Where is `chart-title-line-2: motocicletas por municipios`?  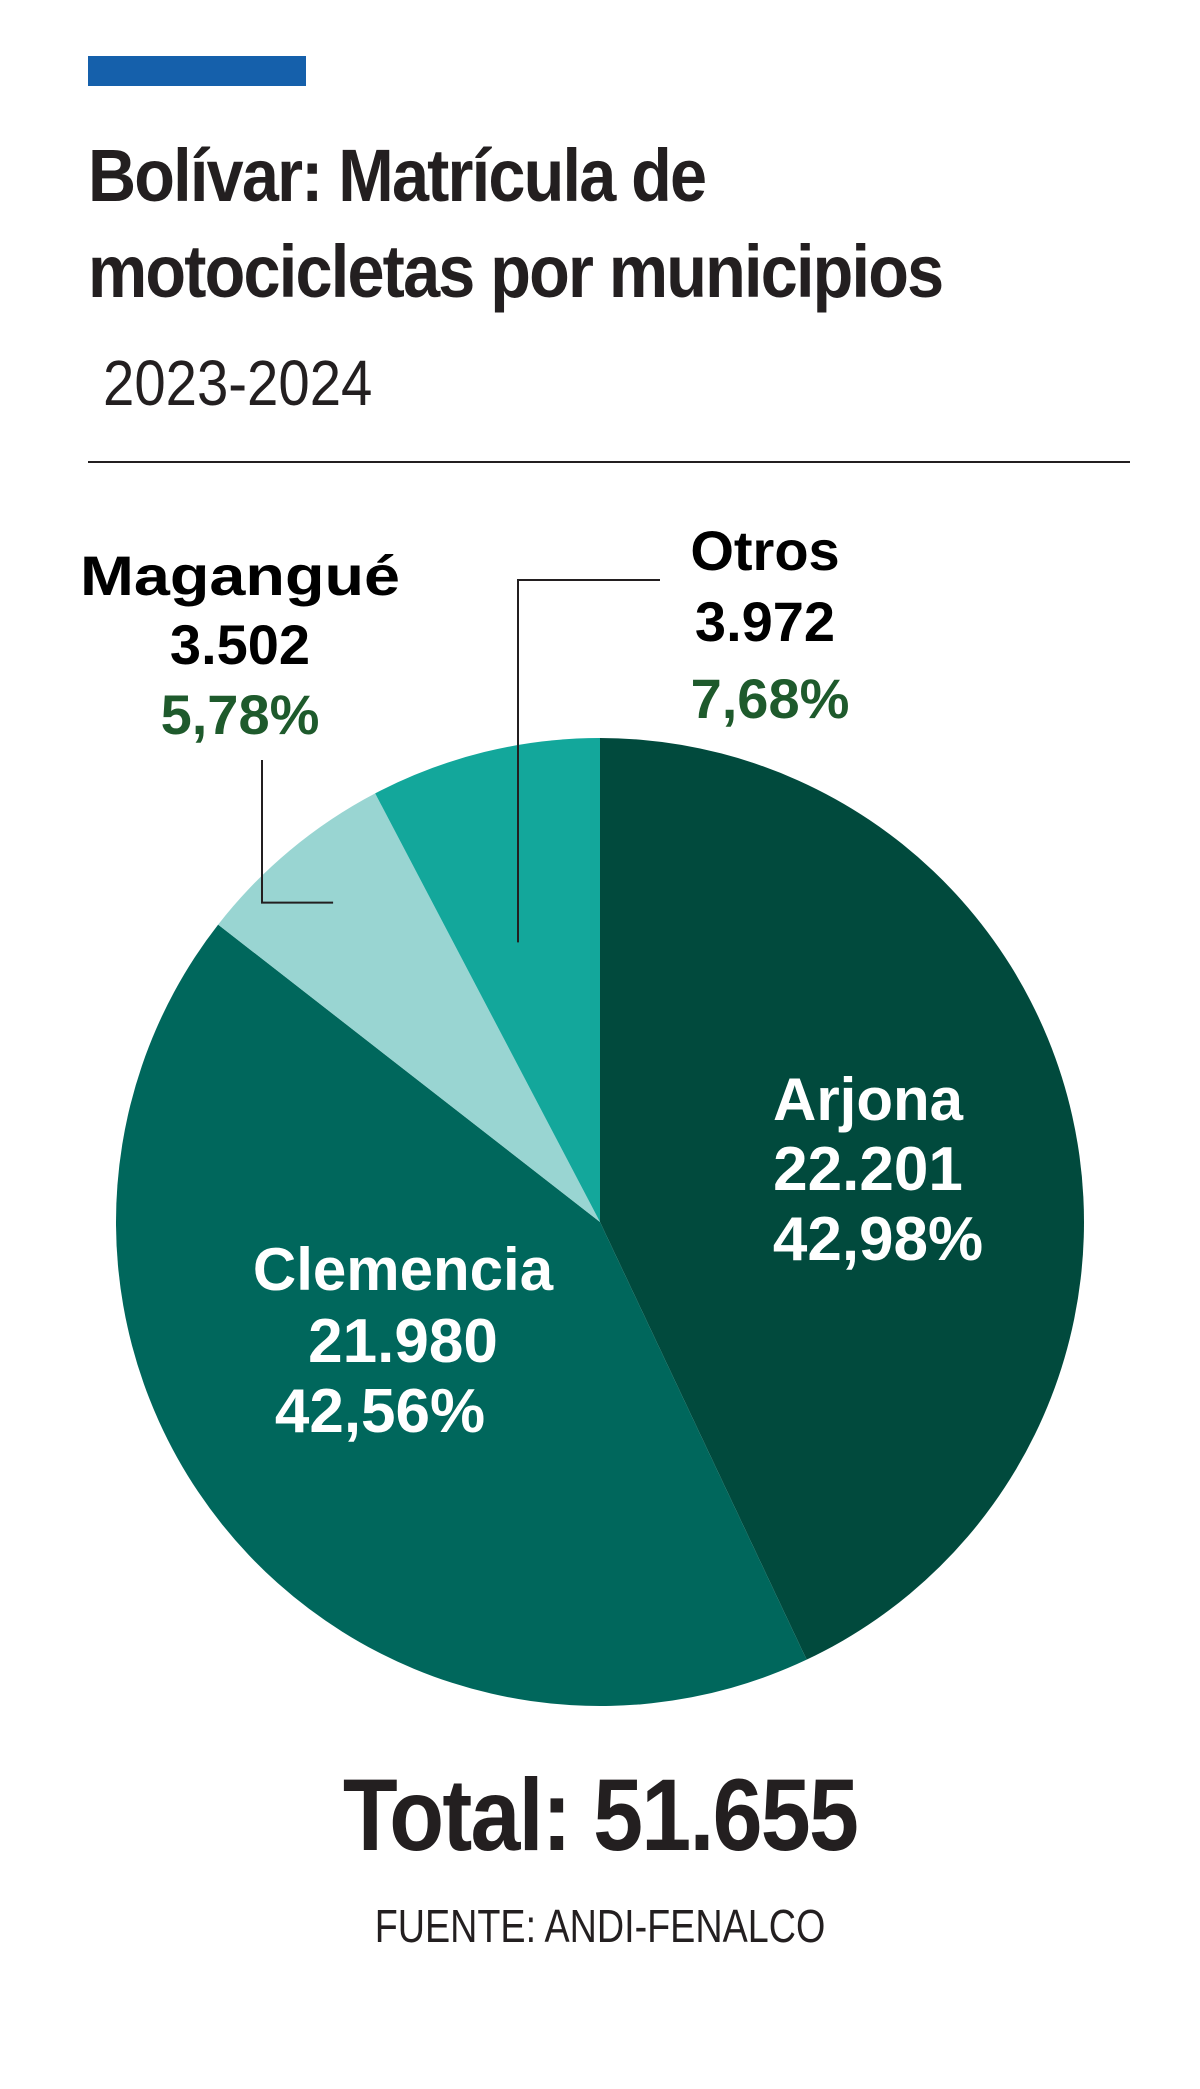 chart-title-line-2: motocicletas por municipios is located at coordinates (516, 271).